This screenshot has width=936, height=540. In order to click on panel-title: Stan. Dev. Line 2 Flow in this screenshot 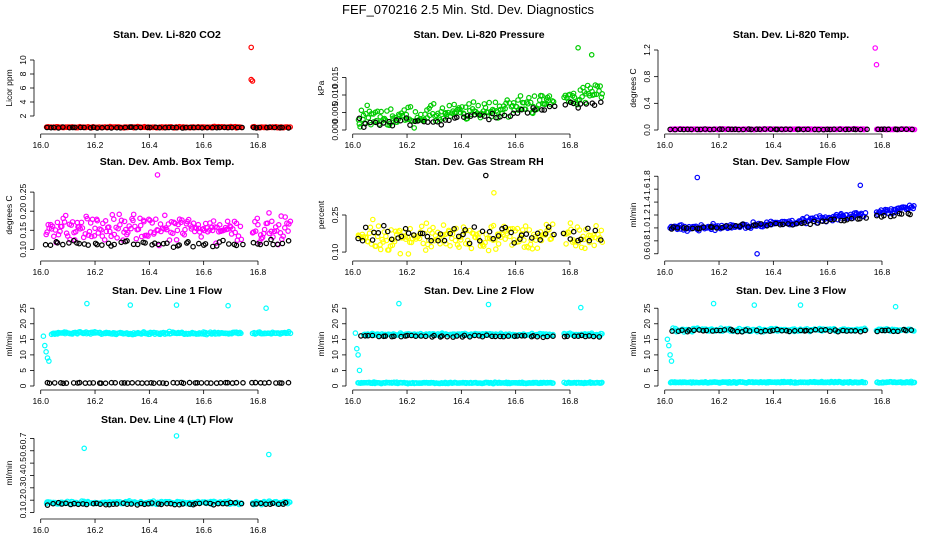, I will do `click(479, 291)`.